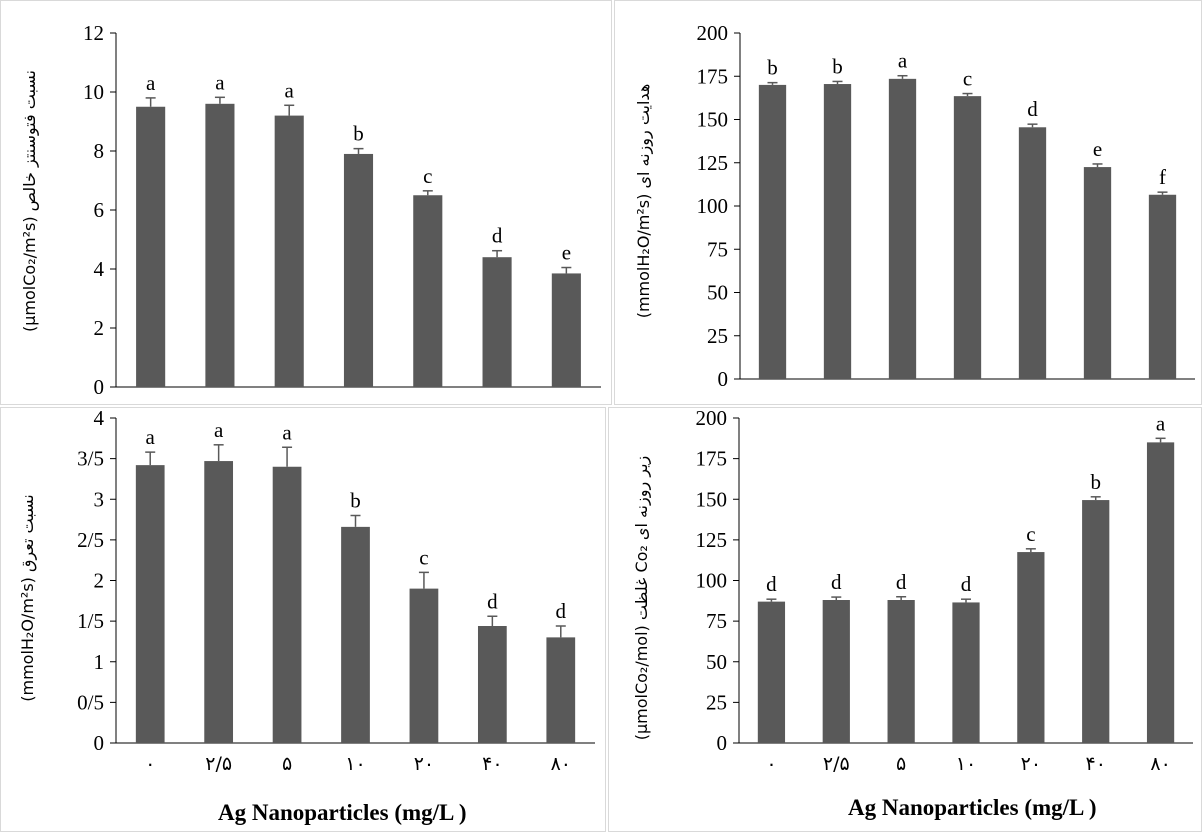 This screenshot has height=833, width=1202. I want to click on y-tick-label: 12, so click(93, 33).